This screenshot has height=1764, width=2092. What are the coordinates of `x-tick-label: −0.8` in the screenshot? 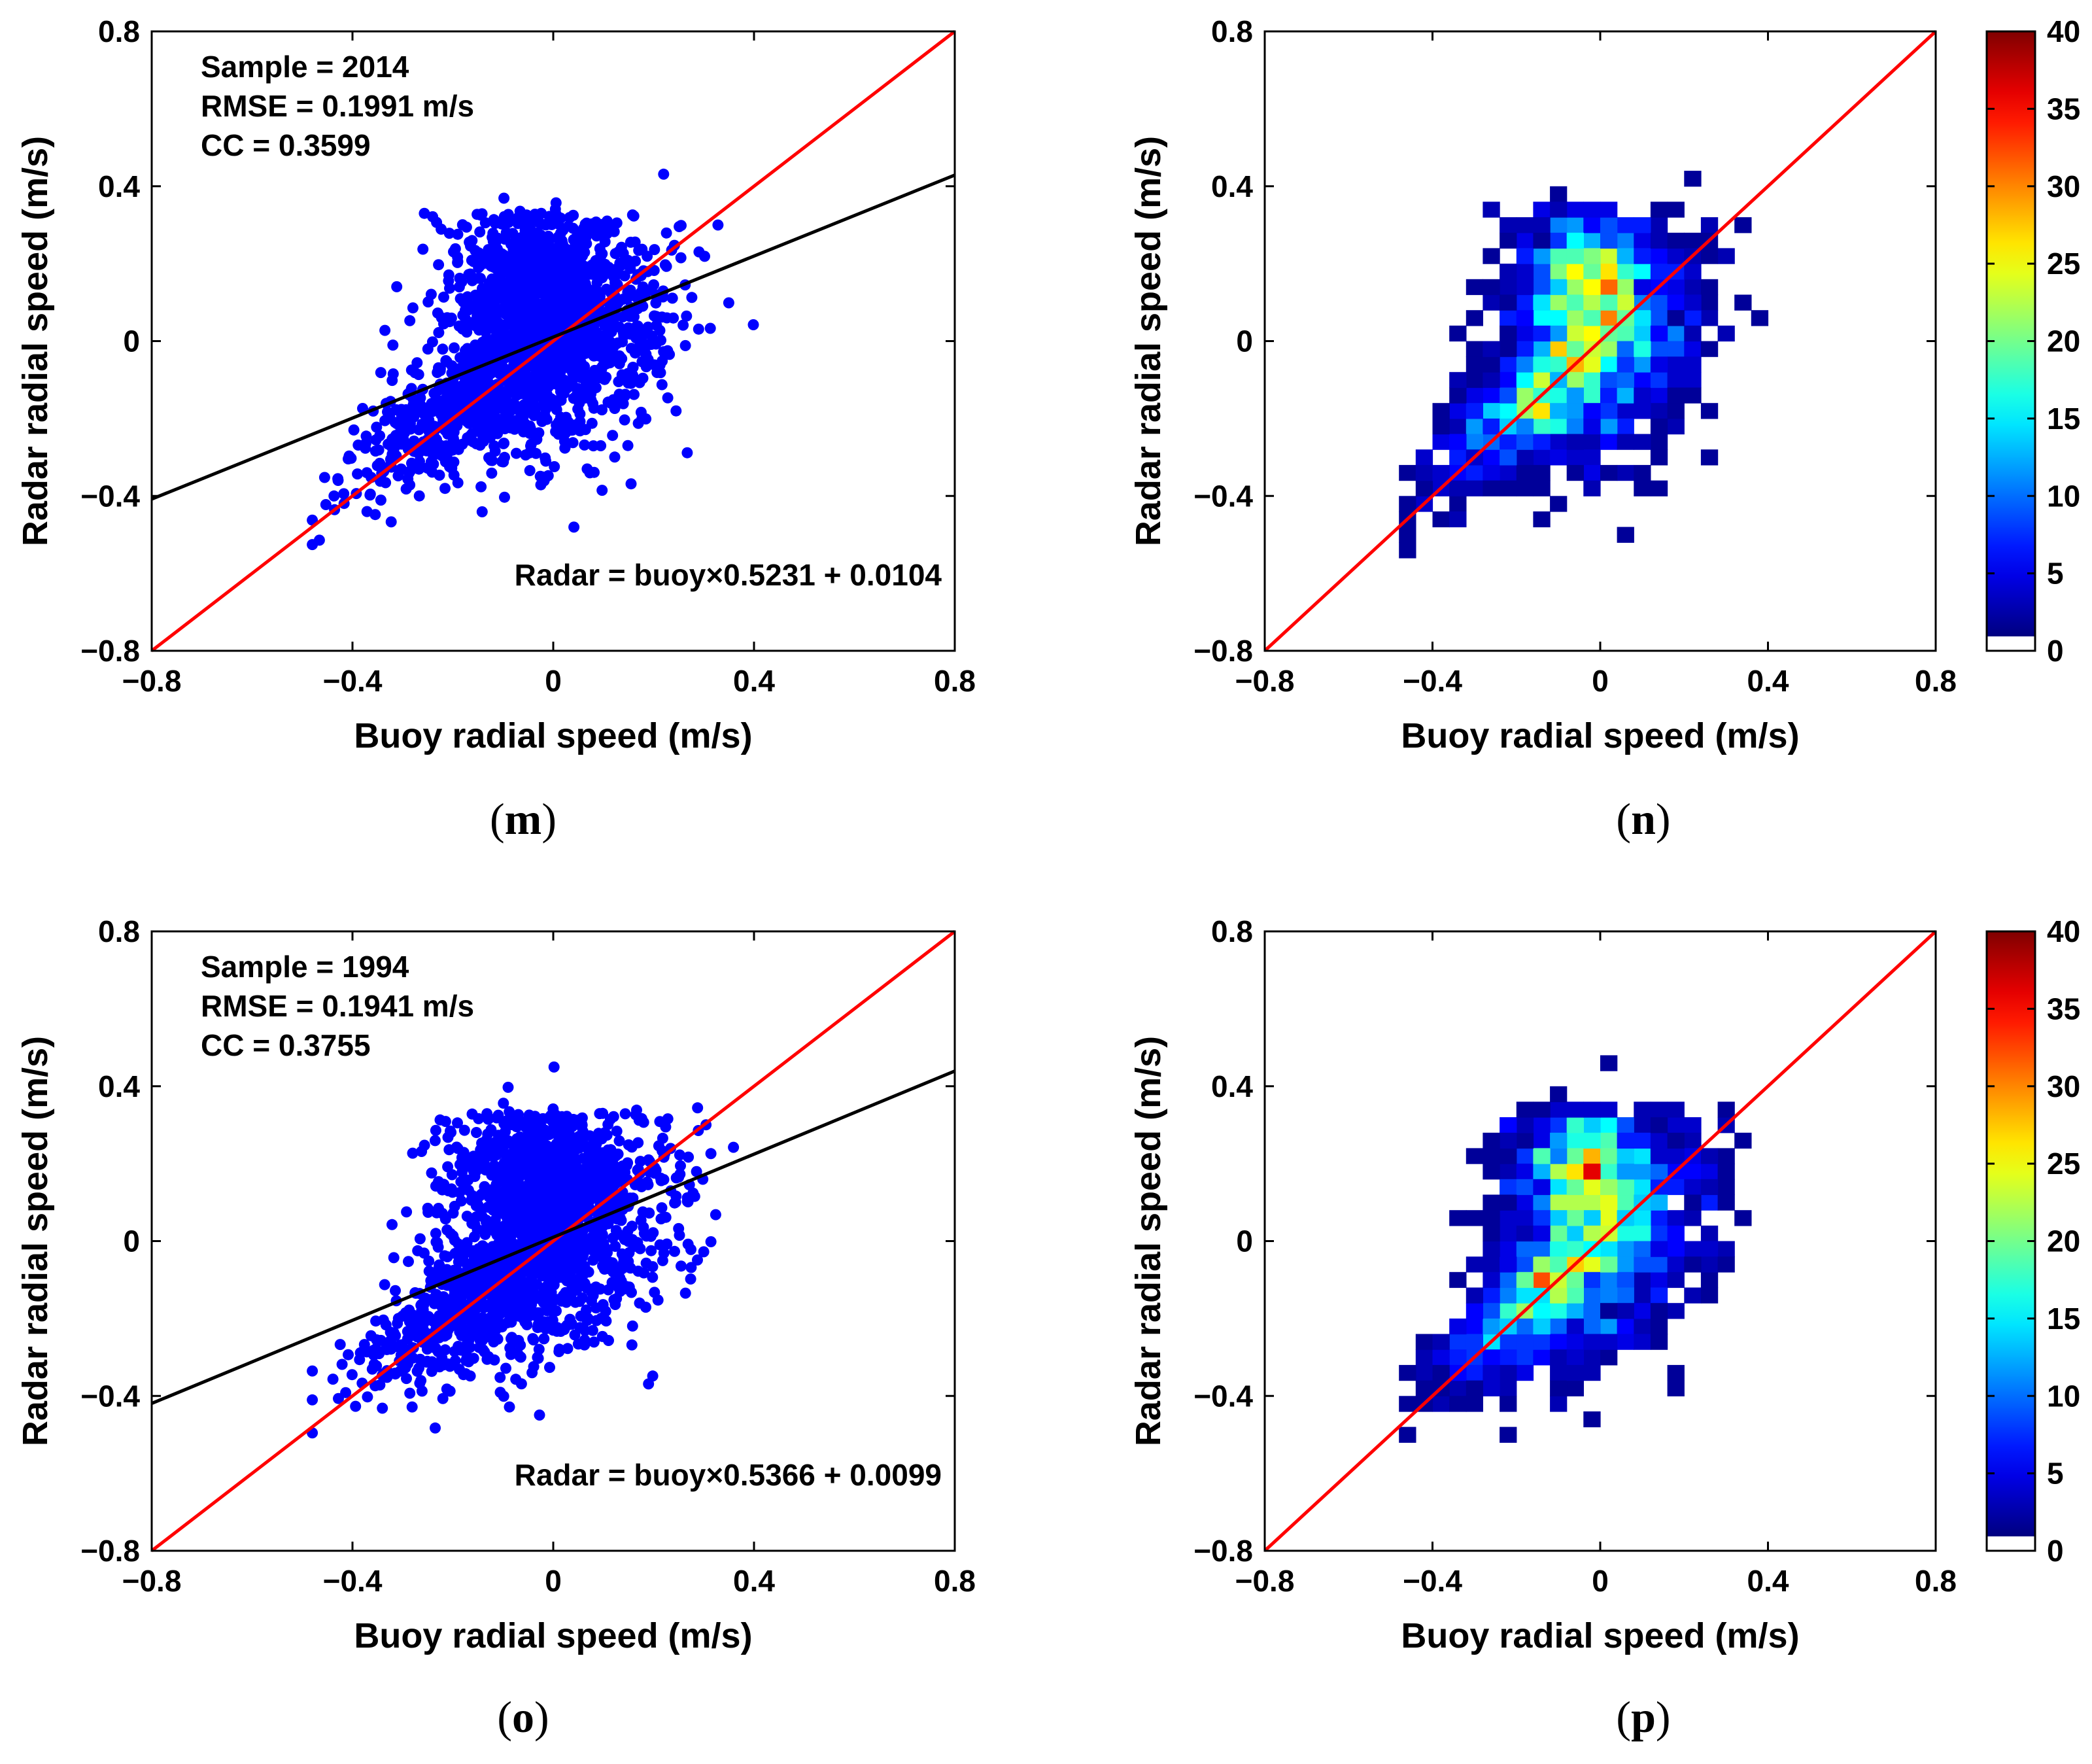 It's located at (152, 681).